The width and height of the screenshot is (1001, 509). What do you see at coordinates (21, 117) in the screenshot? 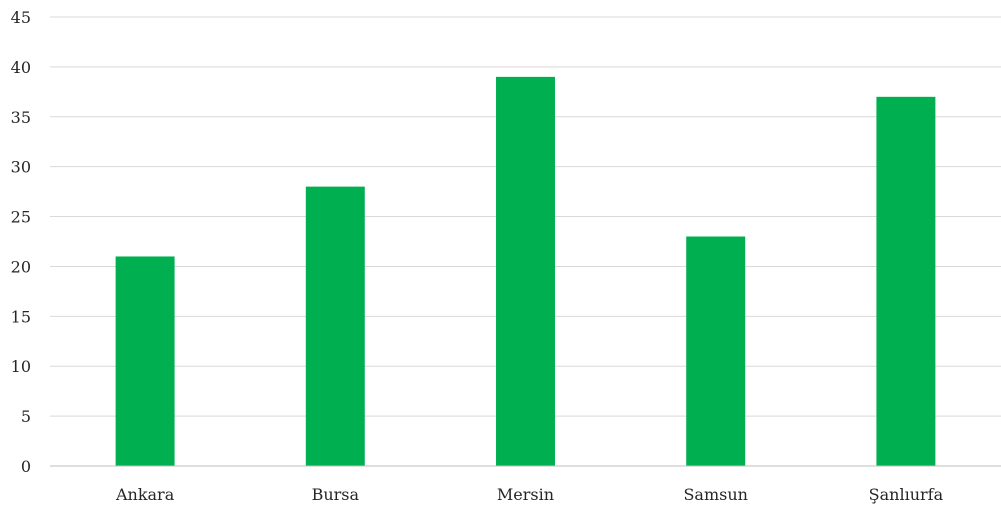
I see `y-tick-label: 35` at bounding box center [21, 117].